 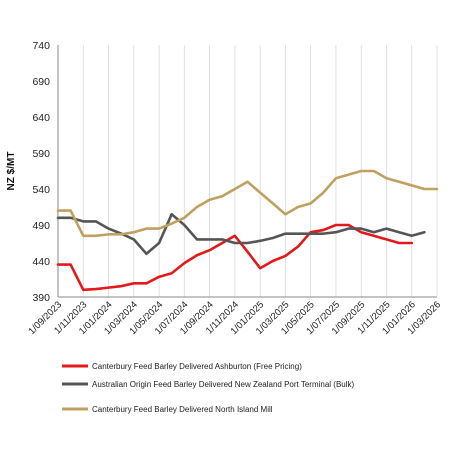 I want to click on y-tick-label: 390, so click(x=41, y=298).